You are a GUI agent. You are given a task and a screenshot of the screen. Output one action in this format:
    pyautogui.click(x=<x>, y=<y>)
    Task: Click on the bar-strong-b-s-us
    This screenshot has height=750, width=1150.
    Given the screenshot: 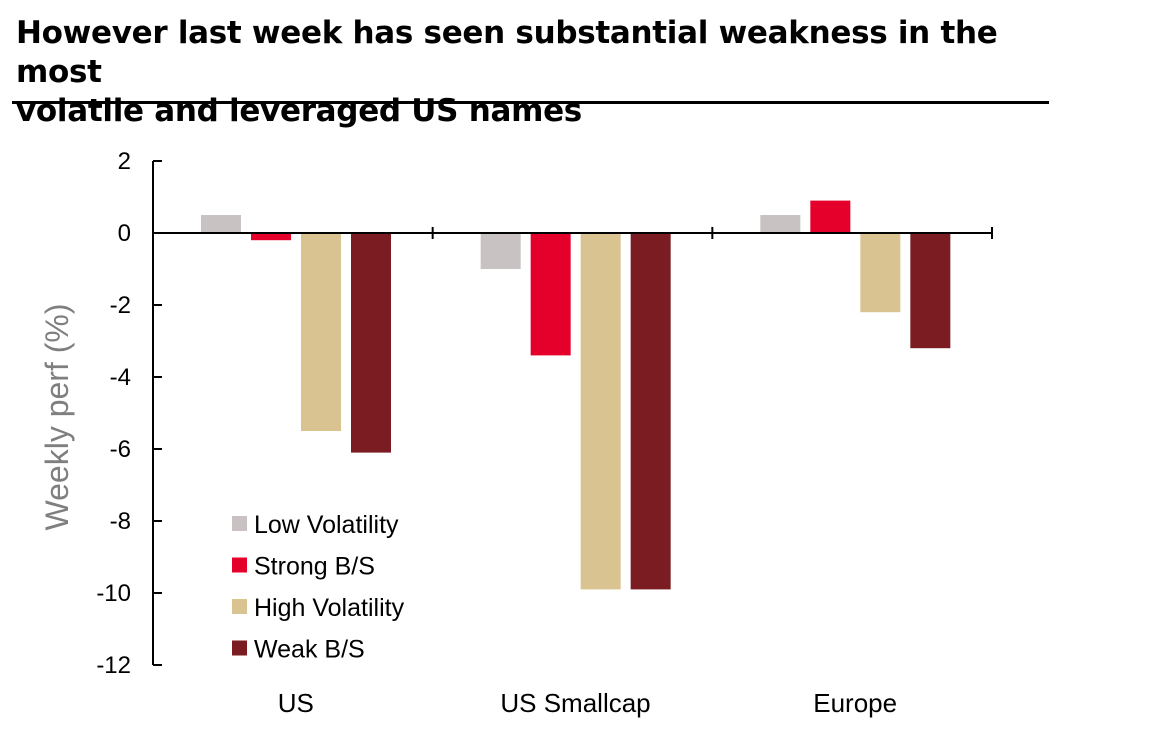 What is the action you would take?
    pyautogui.click(x=271, y=237)
    